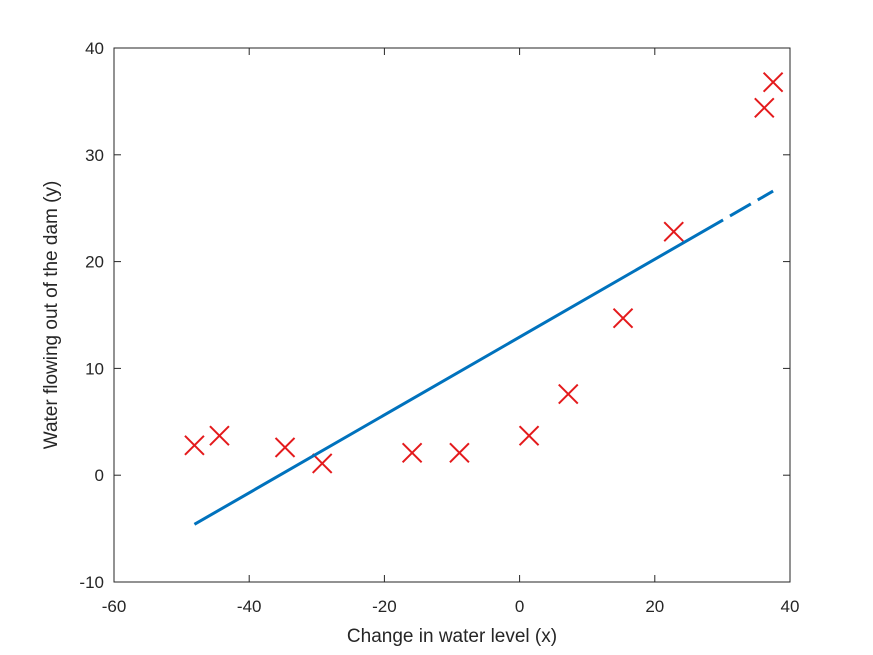 Image resolution: width=873 pixels, height=655 pixels. Describe the element at coordinates (114, 606) in the screenshot. I see `x-tick-label: -60` at that location.